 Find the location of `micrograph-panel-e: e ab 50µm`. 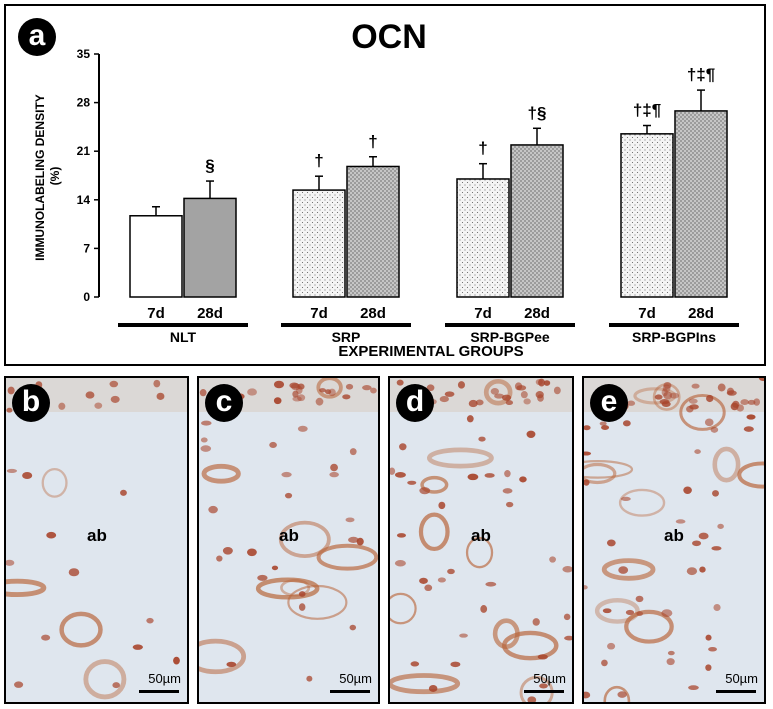

micrograph-panel-e: e ab 50µm is located at coordinates (674, 540).